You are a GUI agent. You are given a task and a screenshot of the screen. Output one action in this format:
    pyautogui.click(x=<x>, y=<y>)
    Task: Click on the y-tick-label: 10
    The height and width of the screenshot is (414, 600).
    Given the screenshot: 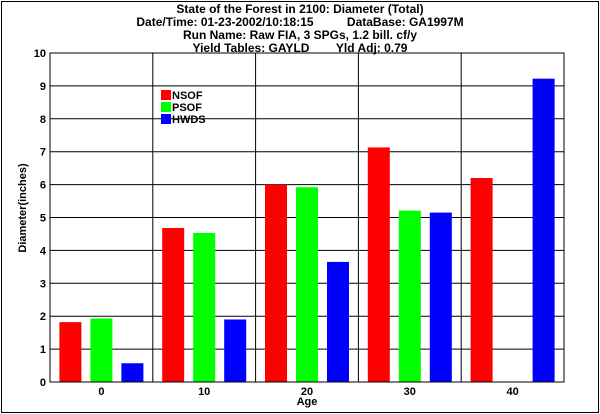 What is the action you would take?
    pyautogui.click(x=40, y=54)
    